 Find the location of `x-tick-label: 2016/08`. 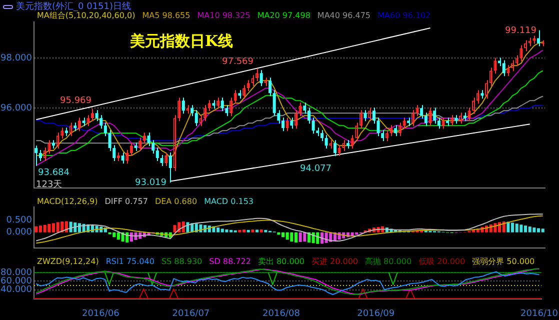

x-tick-label: 2016/08 is located at coordinates (281, 313).